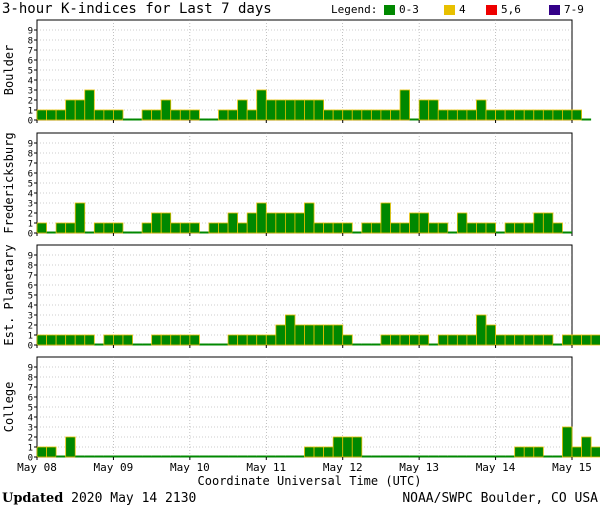  What do you see at coordinates (310, 481) in the screenshot?
I see `x-axis-label: Coordinate Universal Time (UTC)` at bounding box center [310, 481].